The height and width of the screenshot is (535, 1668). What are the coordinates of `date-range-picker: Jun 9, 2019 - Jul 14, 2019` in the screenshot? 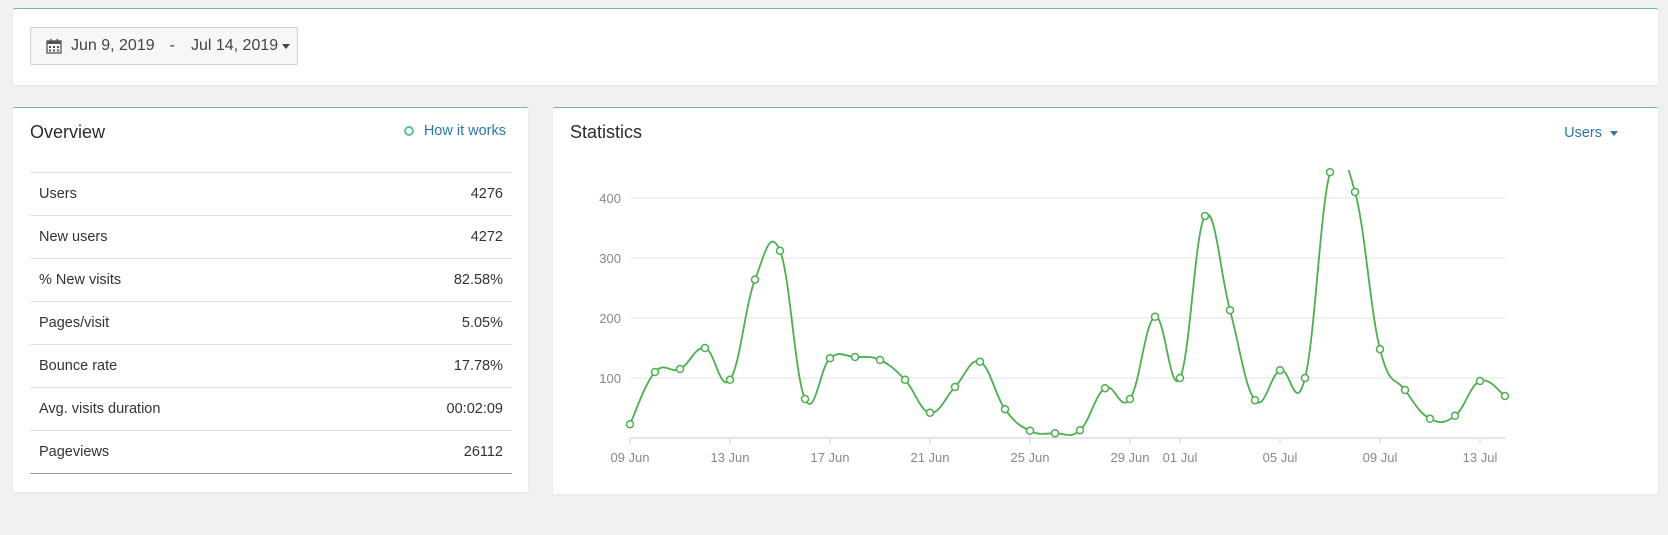 It's located at (164, 46).